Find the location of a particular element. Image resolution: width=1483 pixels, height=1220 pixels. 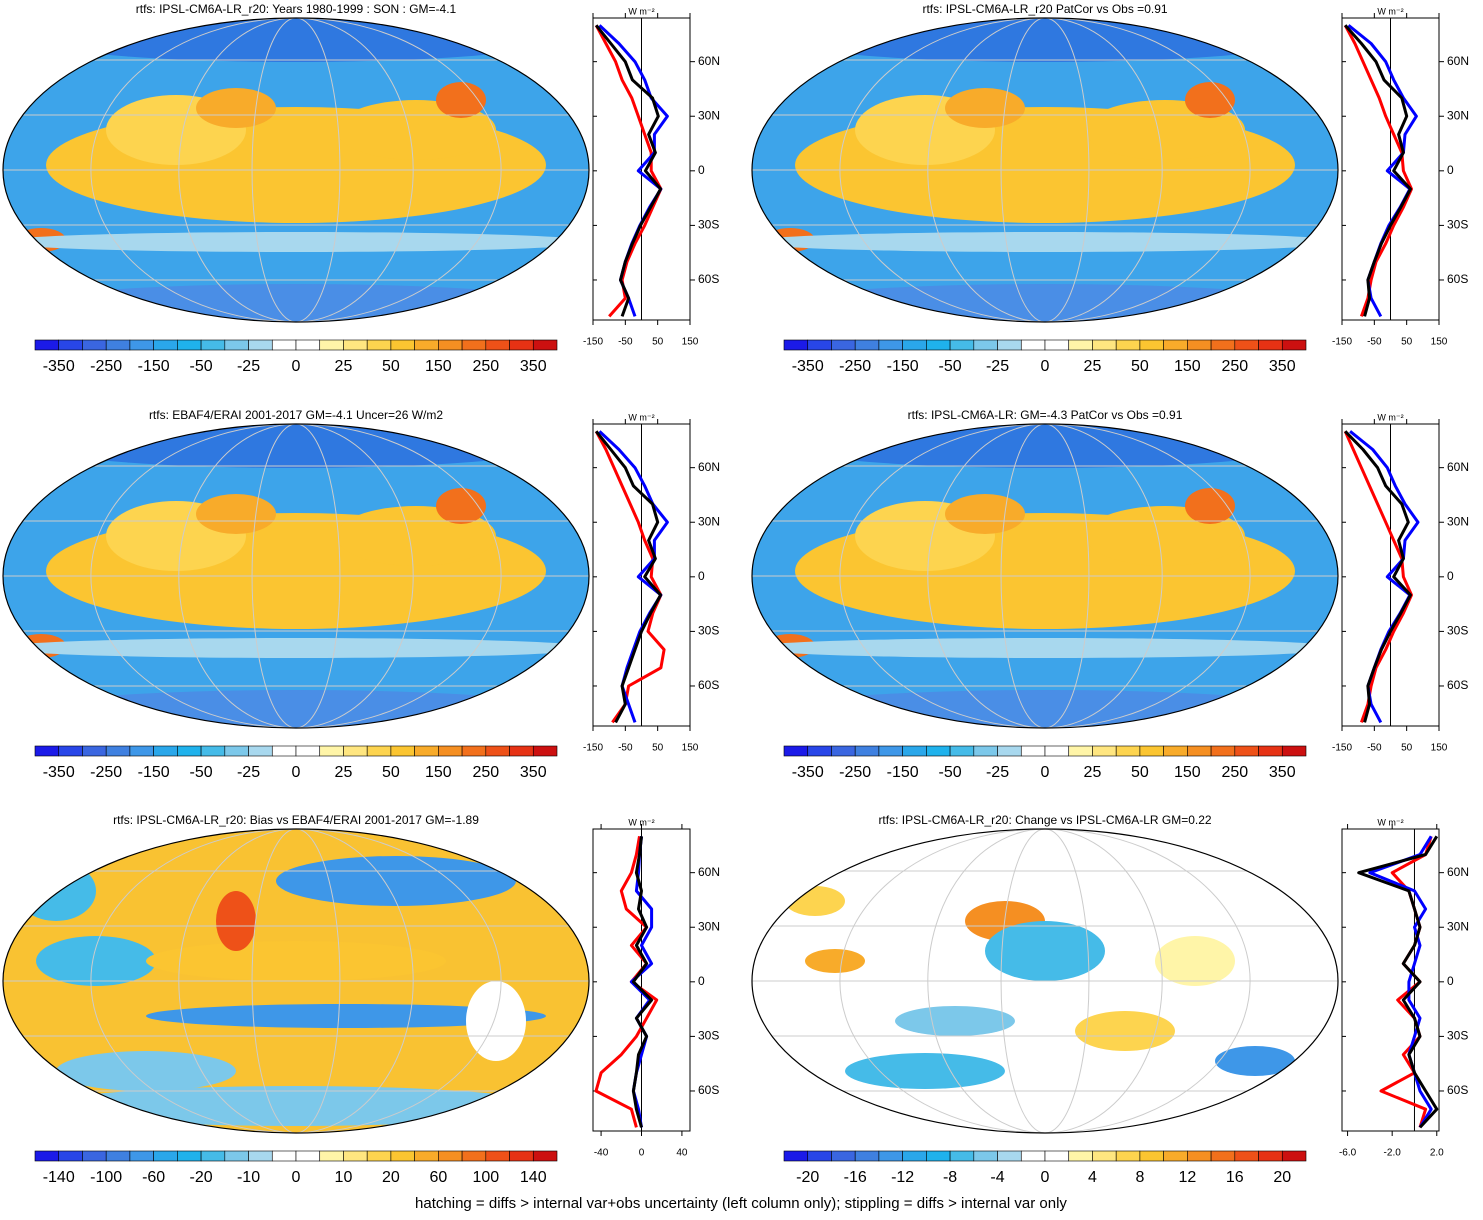

colorbar-label: 140 is located at coordinates (533, 1177).